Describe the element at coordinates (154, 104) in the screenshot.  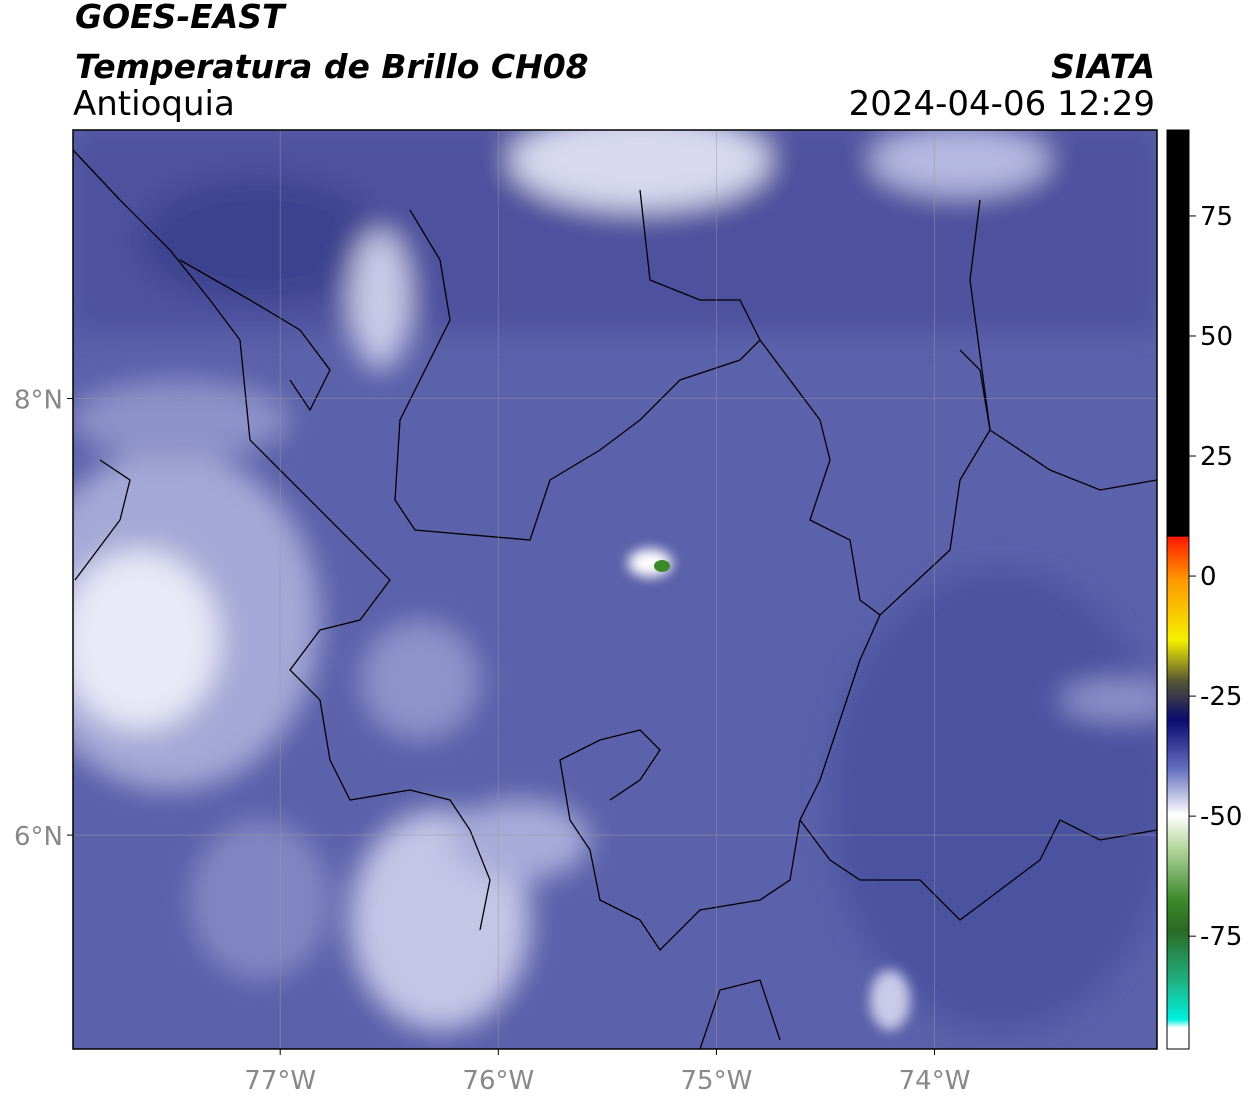
I see `region-title: Antioquia` at that location.